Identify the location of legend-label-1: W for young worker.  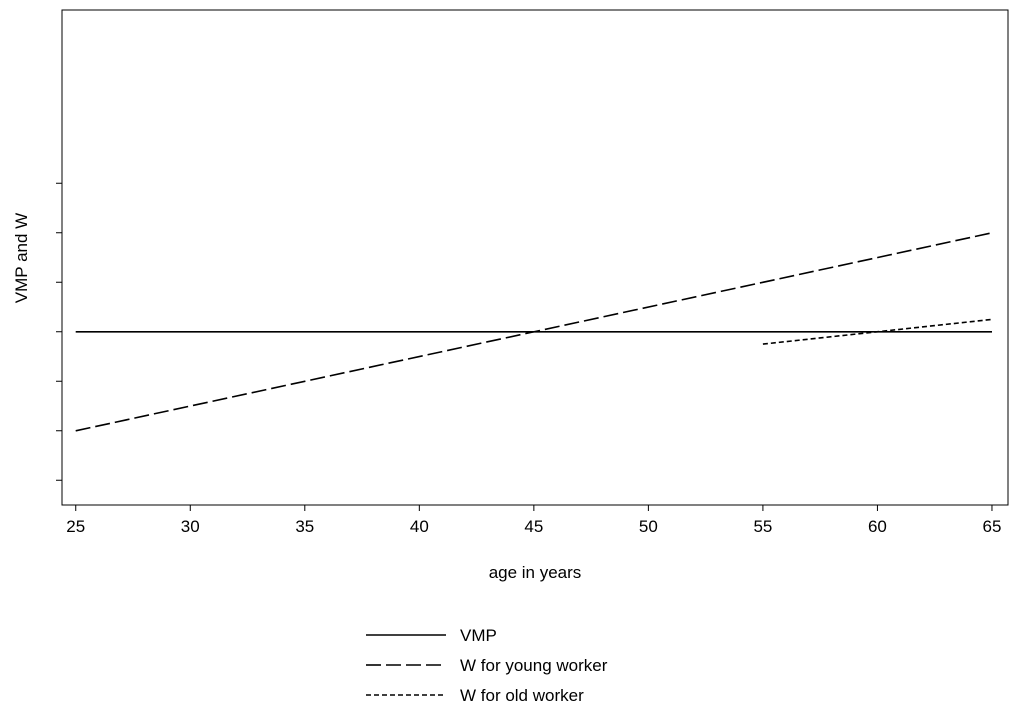
(534, 665).